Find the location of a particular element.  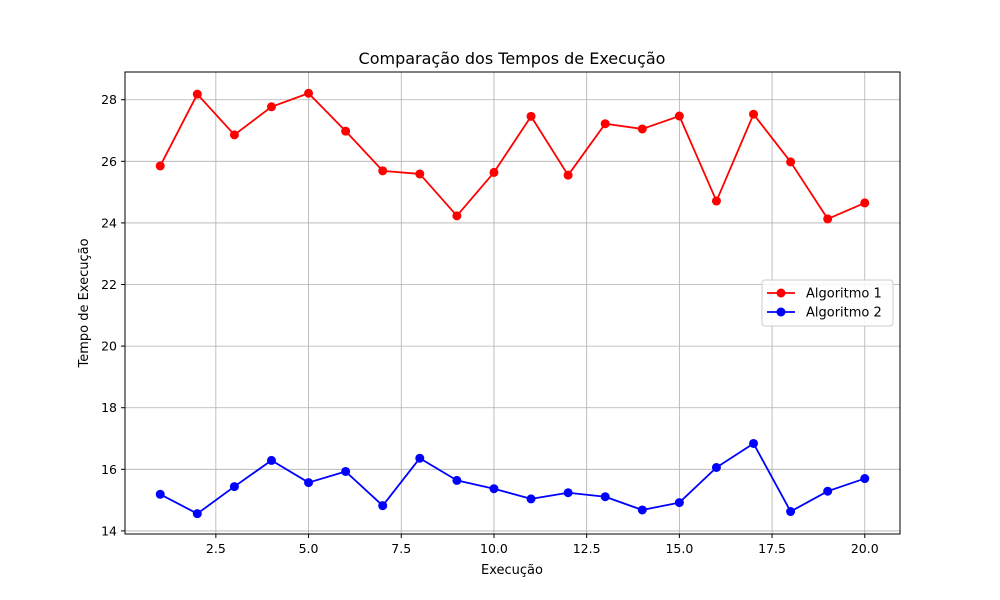

chart-title: Comparação dos Tempos de Execução is located at coordinates (512, 58).